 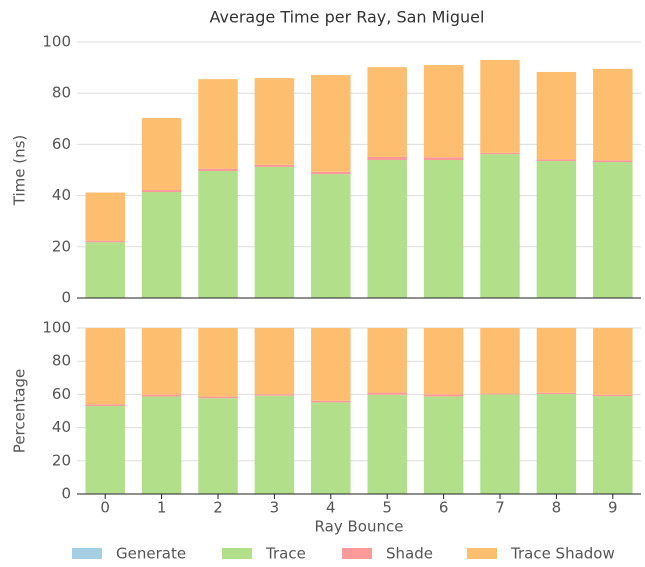 What do you see at coordinates (387, 508) in the screenshot?
I see `x-tick-label: 5` at bounding box center [387, 508].